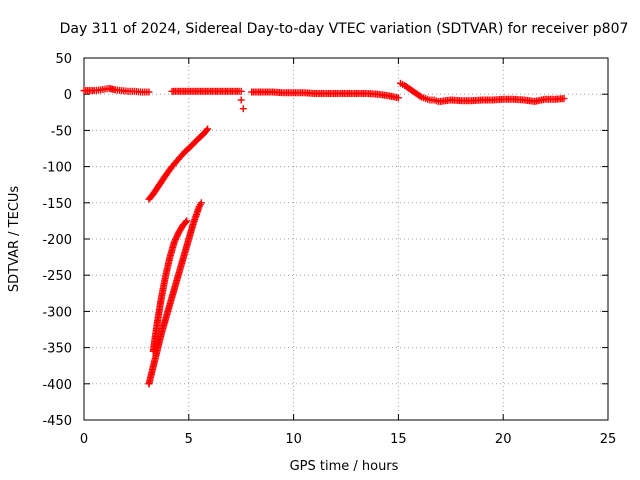 The height and width of the screenshot is (480, 640). I want to click on y-tick-label: -50, so click(61, 131).